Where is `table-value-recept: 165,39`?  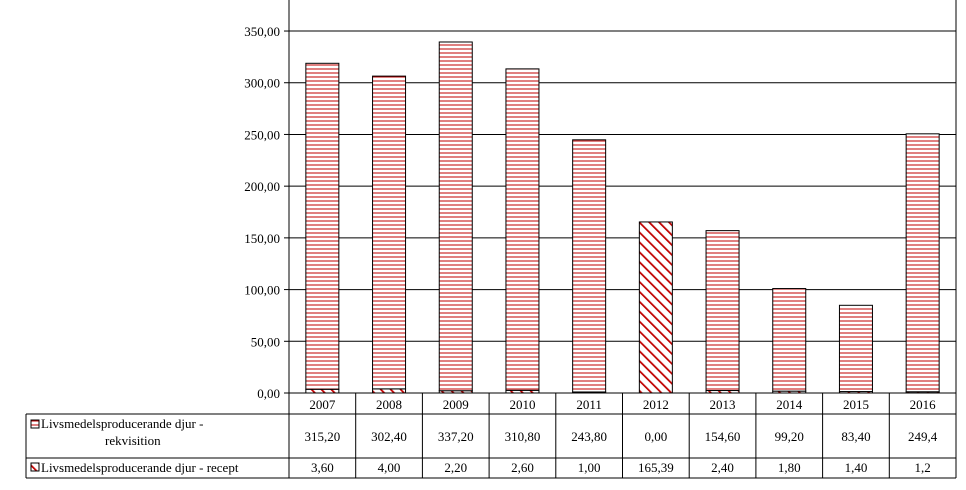 table-value-recept: 165,39 is located at coordinates (656, 467).